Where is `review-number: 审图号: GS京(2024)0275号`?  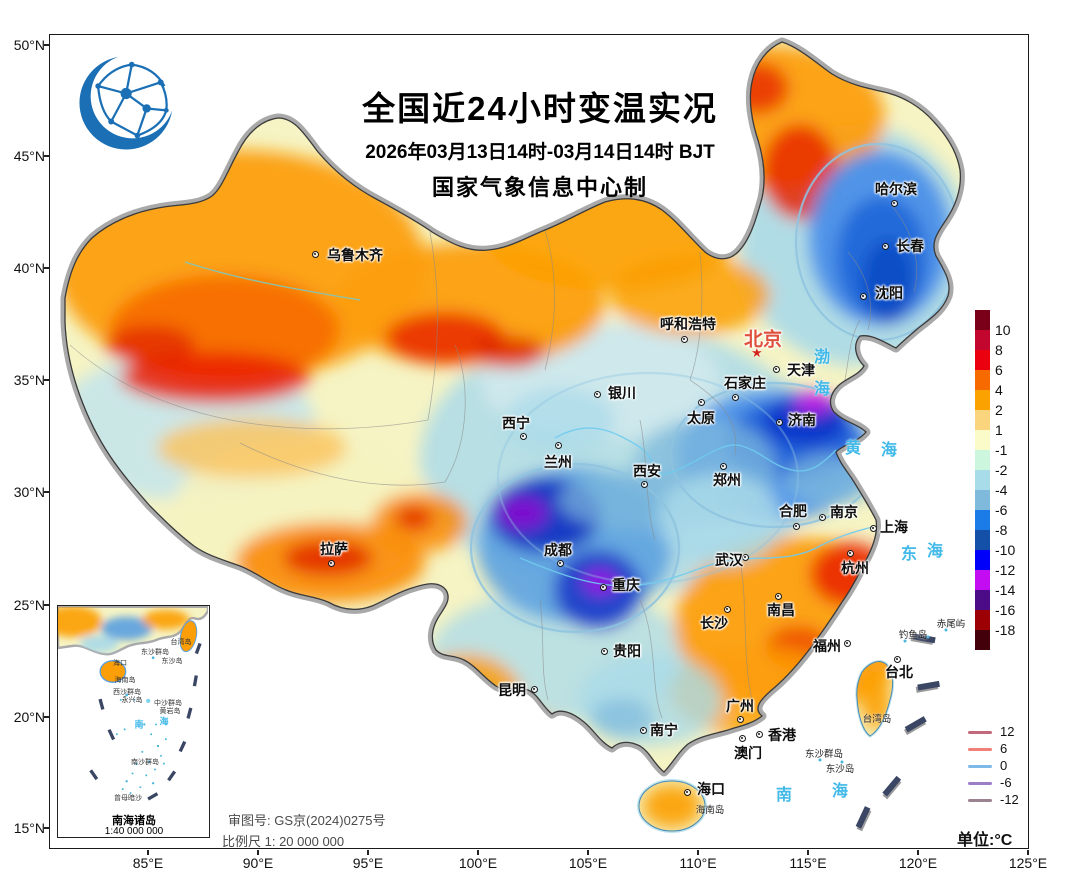
review-number: 审图号: GS京(2024)0275号 is located at coordinates (307, 820).